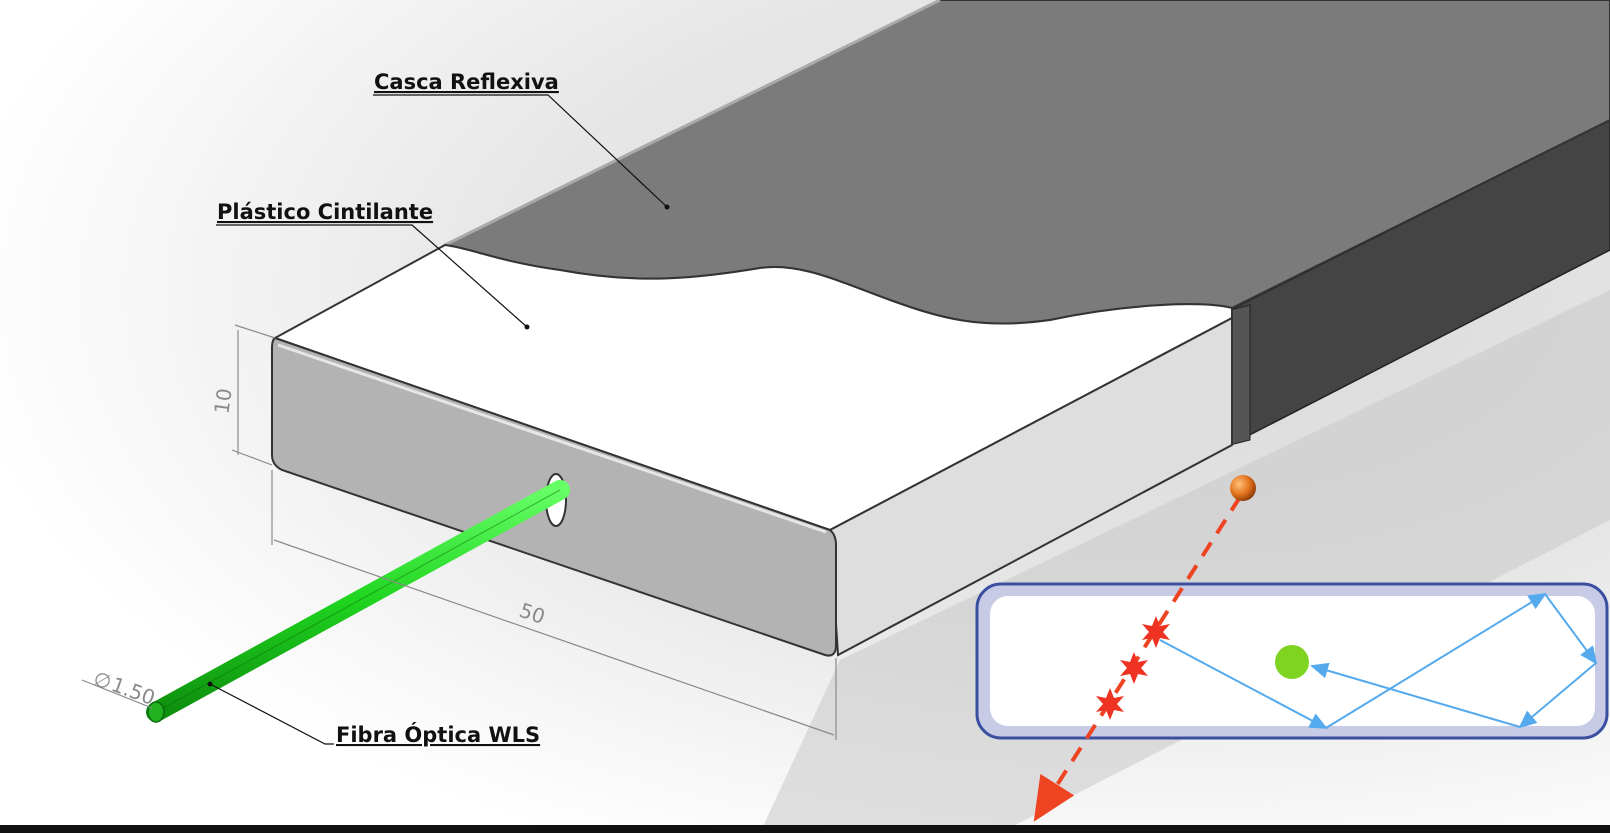 The width and height of the screenshot is (1610, 833). What do you see at coordinates (1292, 662) in the screenshot?
I see `inset-fiber-section` at bounding box center [1292, 662].